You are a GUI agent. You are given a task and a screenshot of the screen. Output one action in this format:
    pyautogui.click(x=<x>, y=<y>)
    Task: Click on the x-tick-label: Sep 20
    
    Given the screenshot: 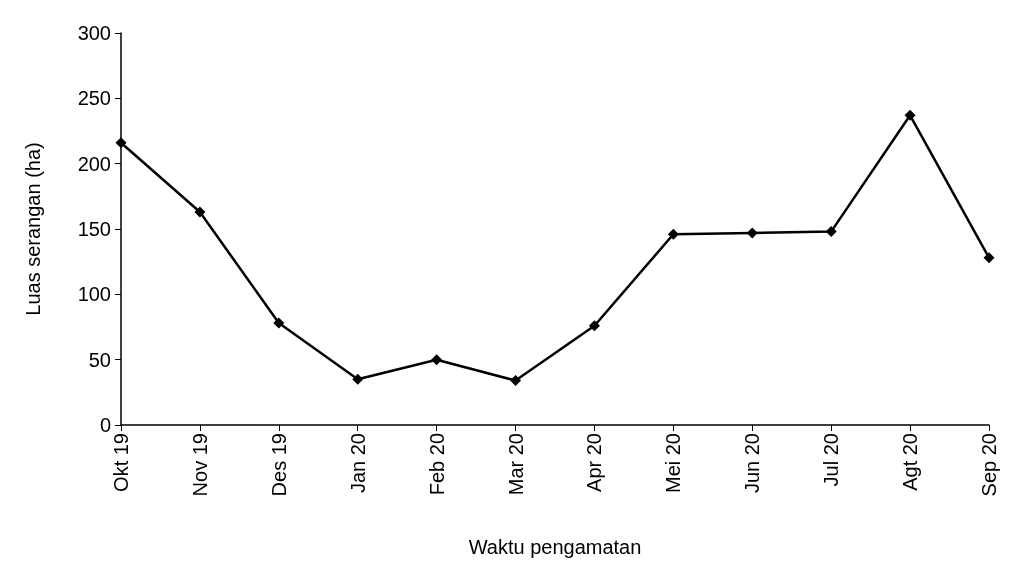 What is the action you would take?
    pyautogui.click(x=989, y=465)
    